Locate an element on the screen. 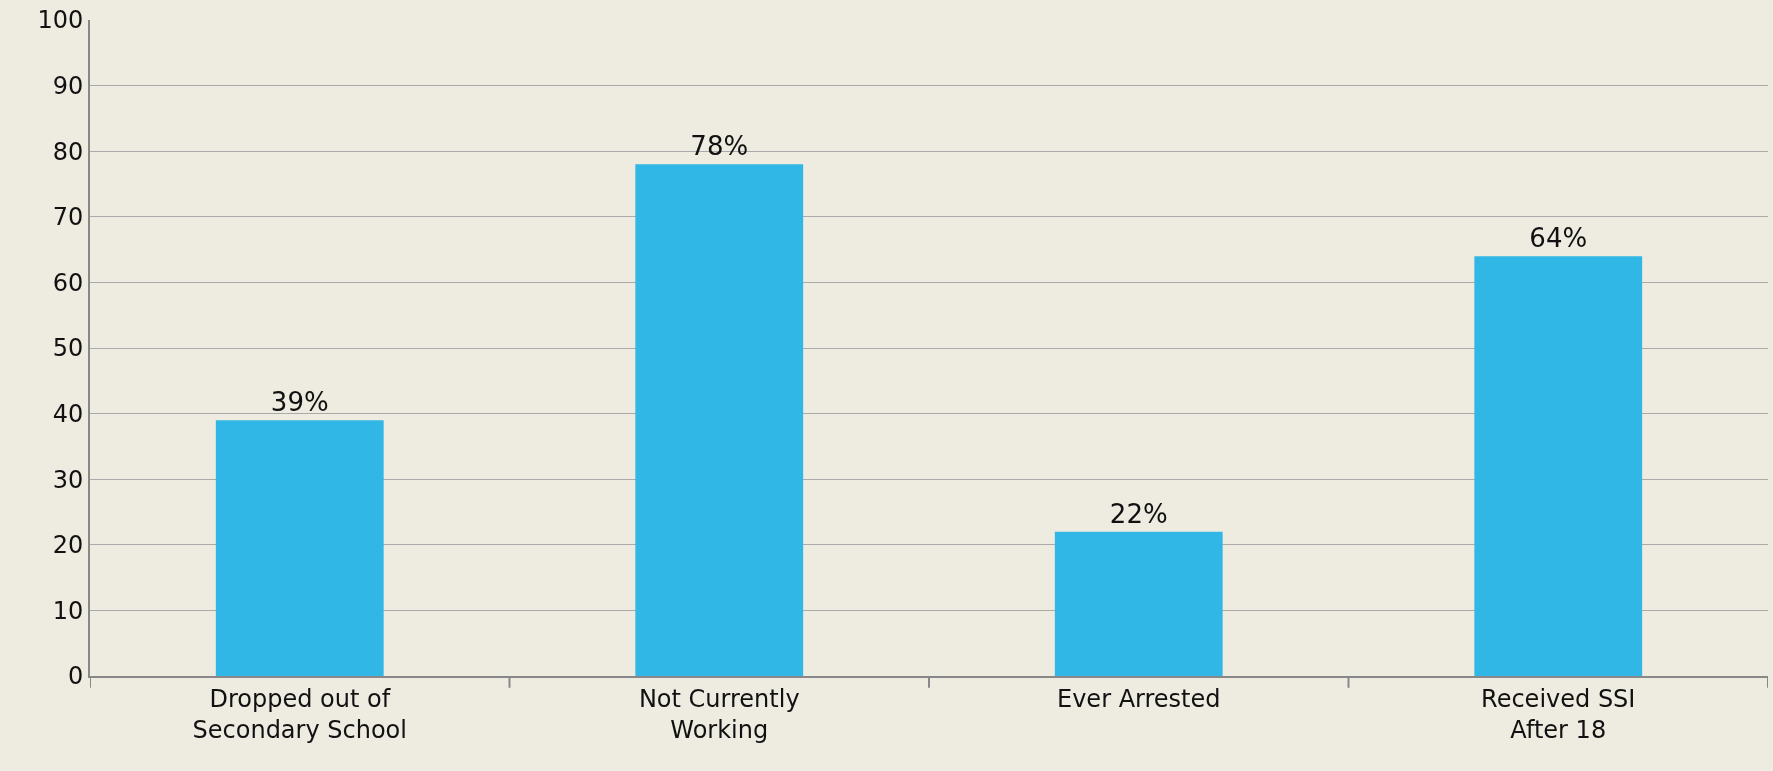 This screenshot has width=1773, height=771. data-label: 22% is located at coordinates (1138, 513).